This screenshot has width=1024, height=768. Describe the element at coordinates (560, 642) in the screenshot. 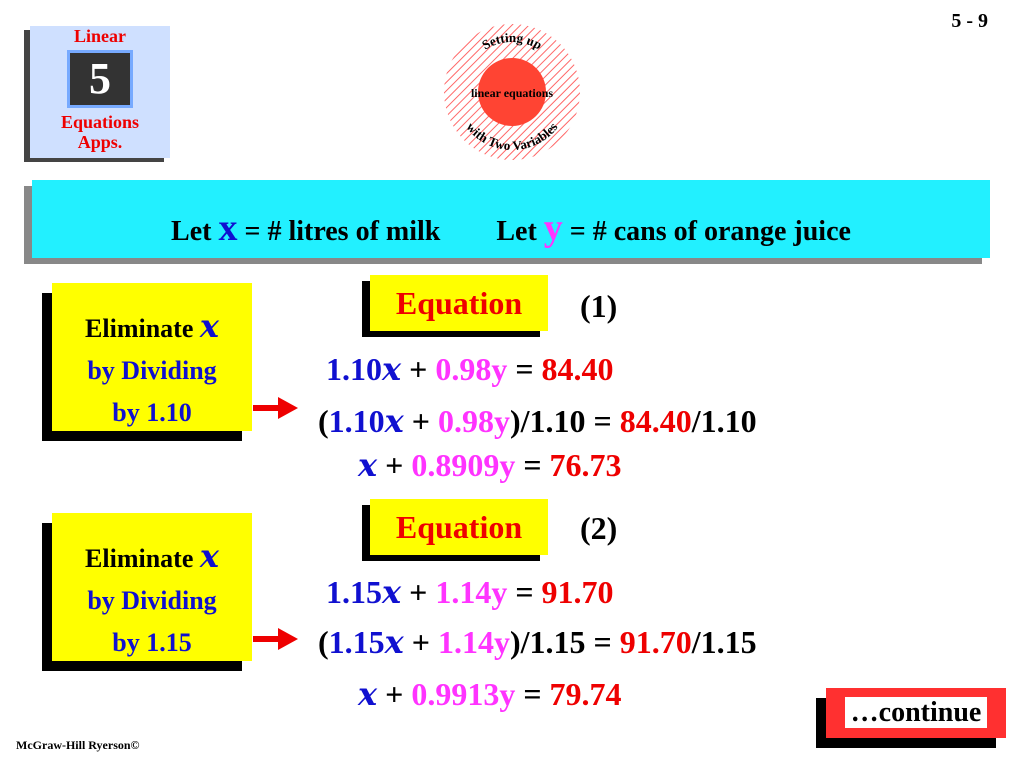

I see `op: )/1.15 =` at that location.